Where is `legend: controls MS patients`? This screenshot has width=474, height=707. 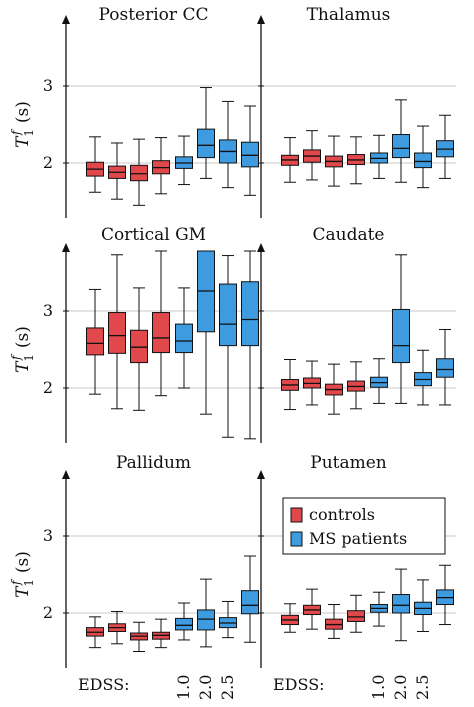 legend: controls MS patients is located at coordinates (364, 526).